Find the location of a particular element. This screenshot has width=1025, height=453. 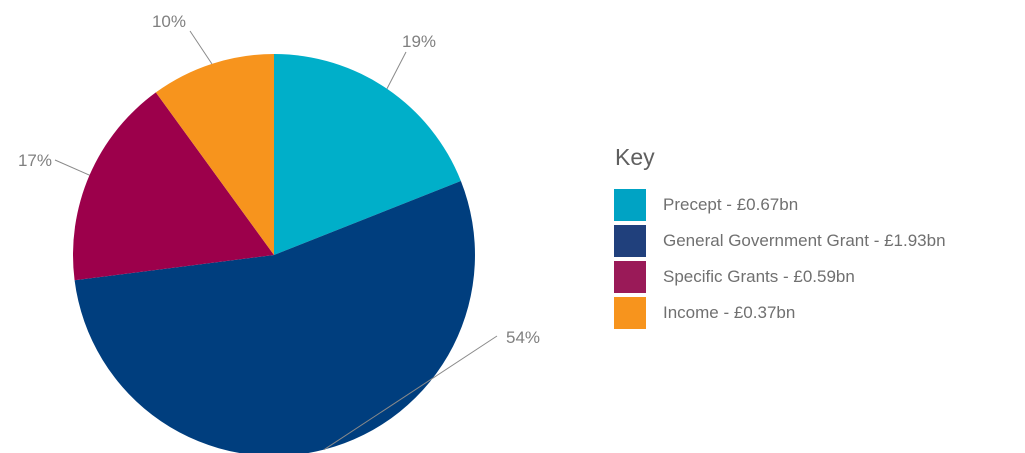

legend-label-specific-grants: Specific Grants - £0.59bn is located at coordinates (759, 276).